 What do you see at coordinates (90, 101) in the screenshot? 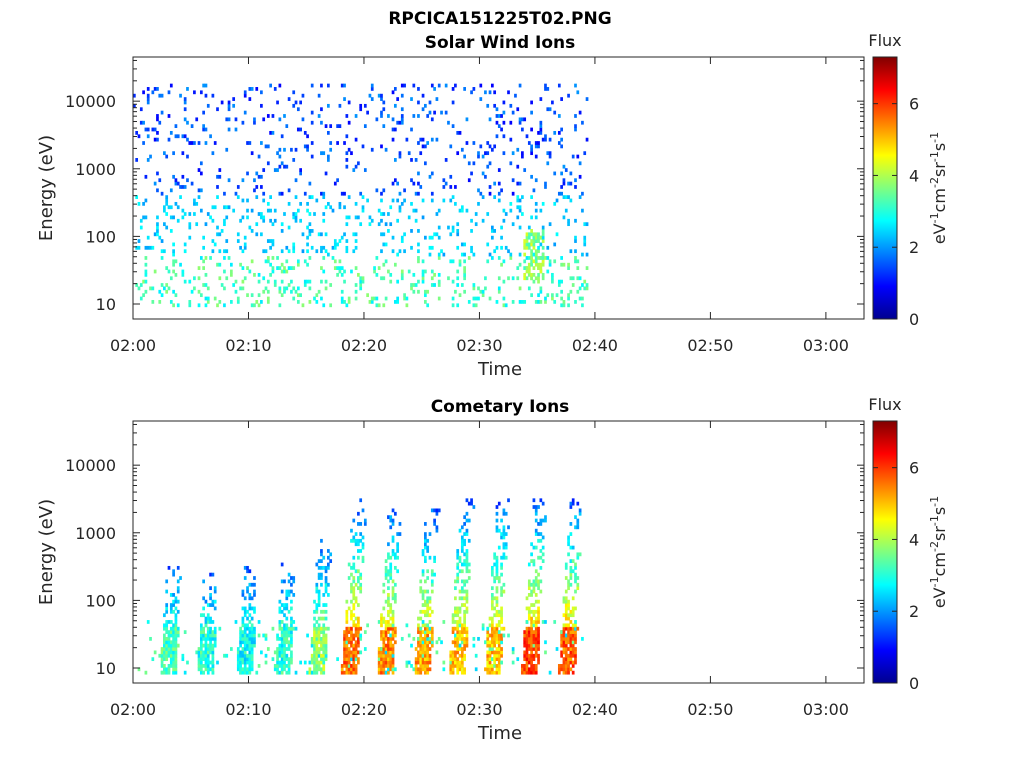
I see `y-tick-label: 10000` at bounding box center [90, 101].